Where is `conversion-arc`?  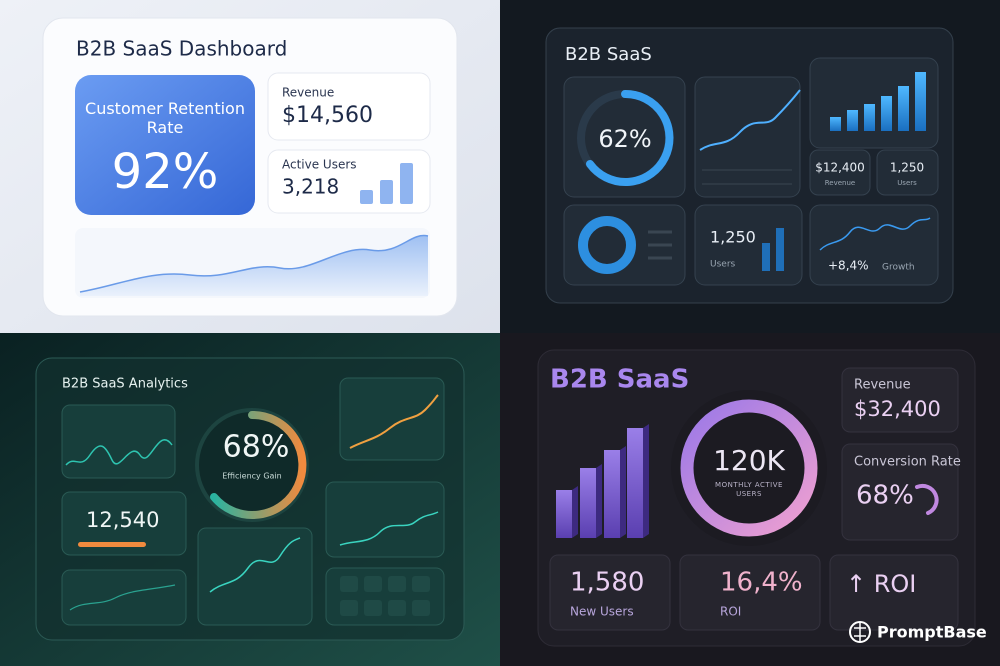
conversion-arc is located at coordinates (927, 499).